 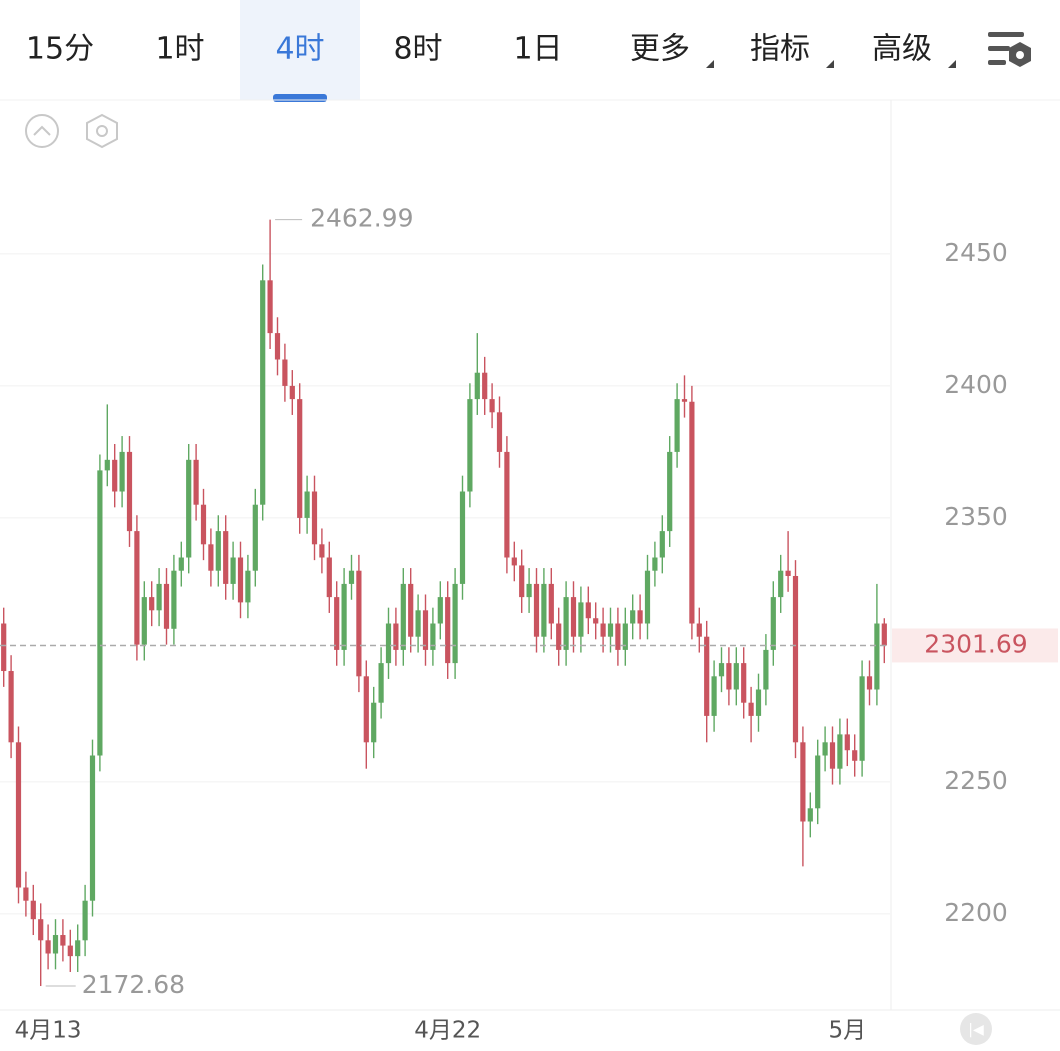 I want to click on tab: 15分, so click(x=60, y=49).